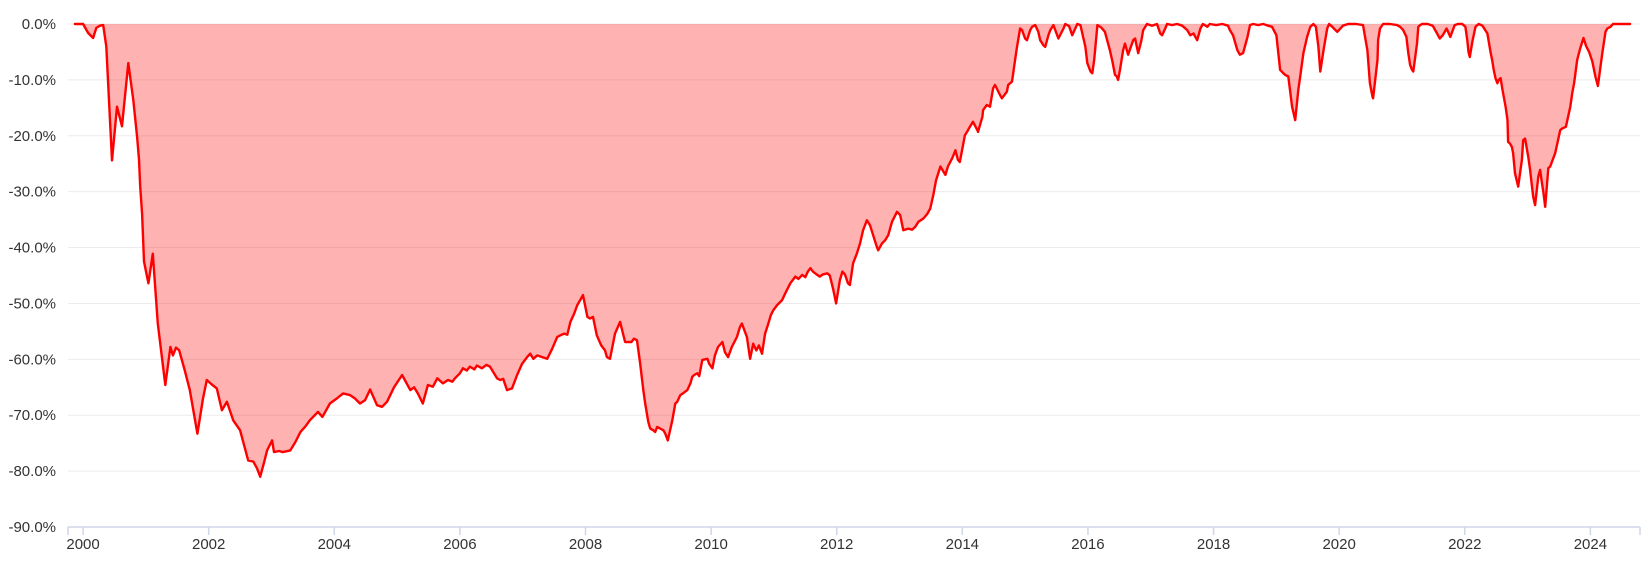  I want to click on x-tick-label: 2008, so click(585, 544).